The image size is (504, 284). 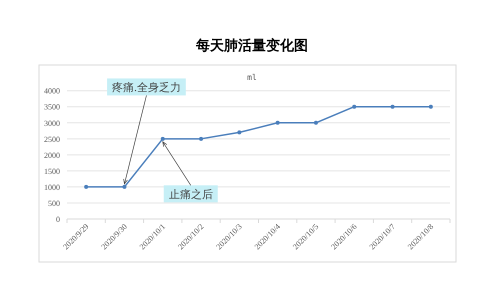 What do you see at coordinates (52, 187) in the screenshot?
I see `y-tick-label: 1000` at bounding box center [52, 187].